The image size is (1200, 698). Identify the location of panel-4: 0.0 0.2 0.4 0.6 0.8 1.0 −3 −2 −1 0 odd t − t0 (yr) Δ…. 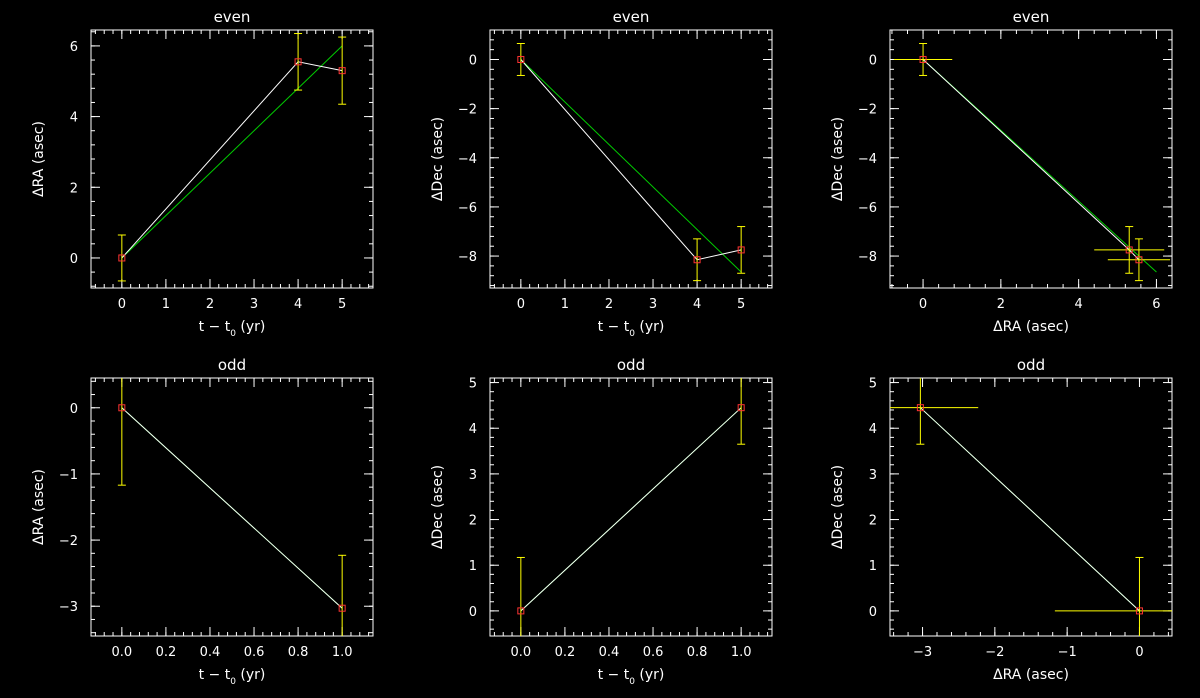
(202, 521).